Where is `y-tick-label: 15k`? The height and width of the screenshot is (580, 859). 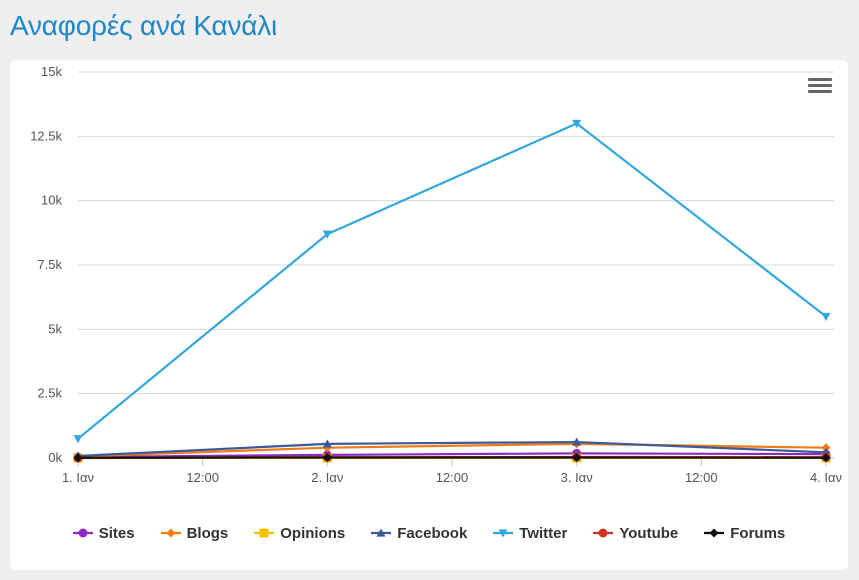 y-tick-label: 15k is located at coordinates (51, 71).